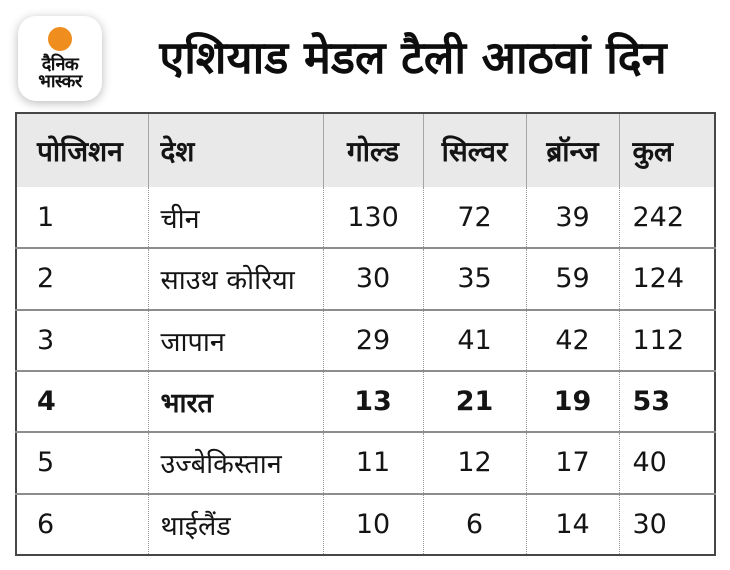 The height and width of the screenshot is (570, 730). I want to click on bronze-cell: 14, so click(573, 523).